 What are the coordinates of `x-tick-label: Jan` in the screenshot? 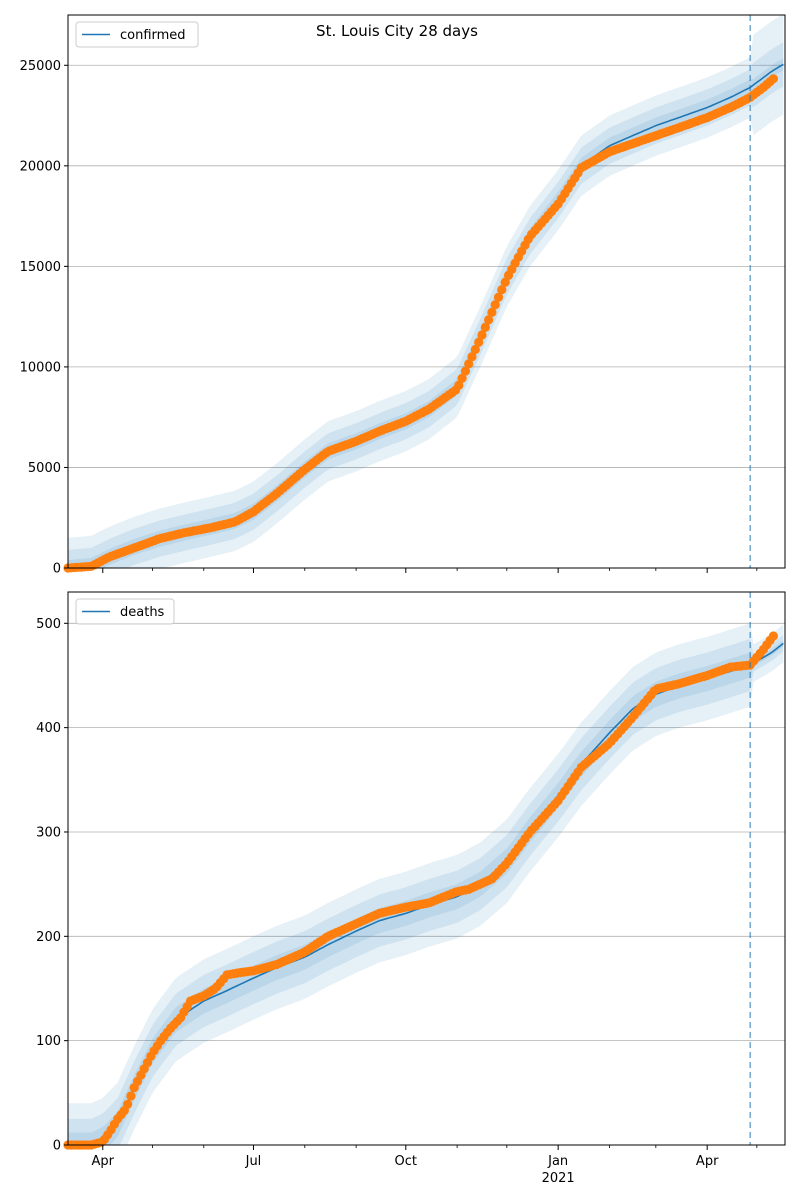 It's located at (557, 1161).